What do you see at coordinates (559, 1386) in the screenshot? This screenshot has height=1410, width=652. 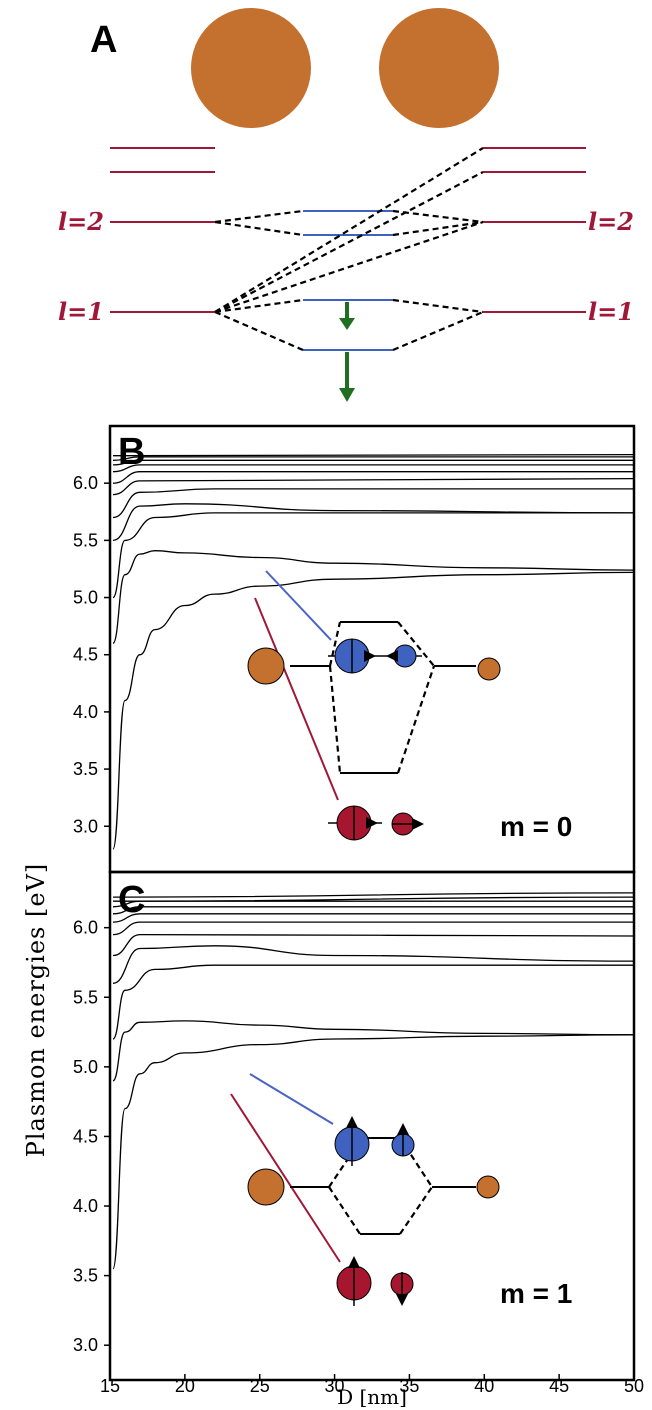 I see `x-tick-label: 45` at bounding box center [559, 1386].